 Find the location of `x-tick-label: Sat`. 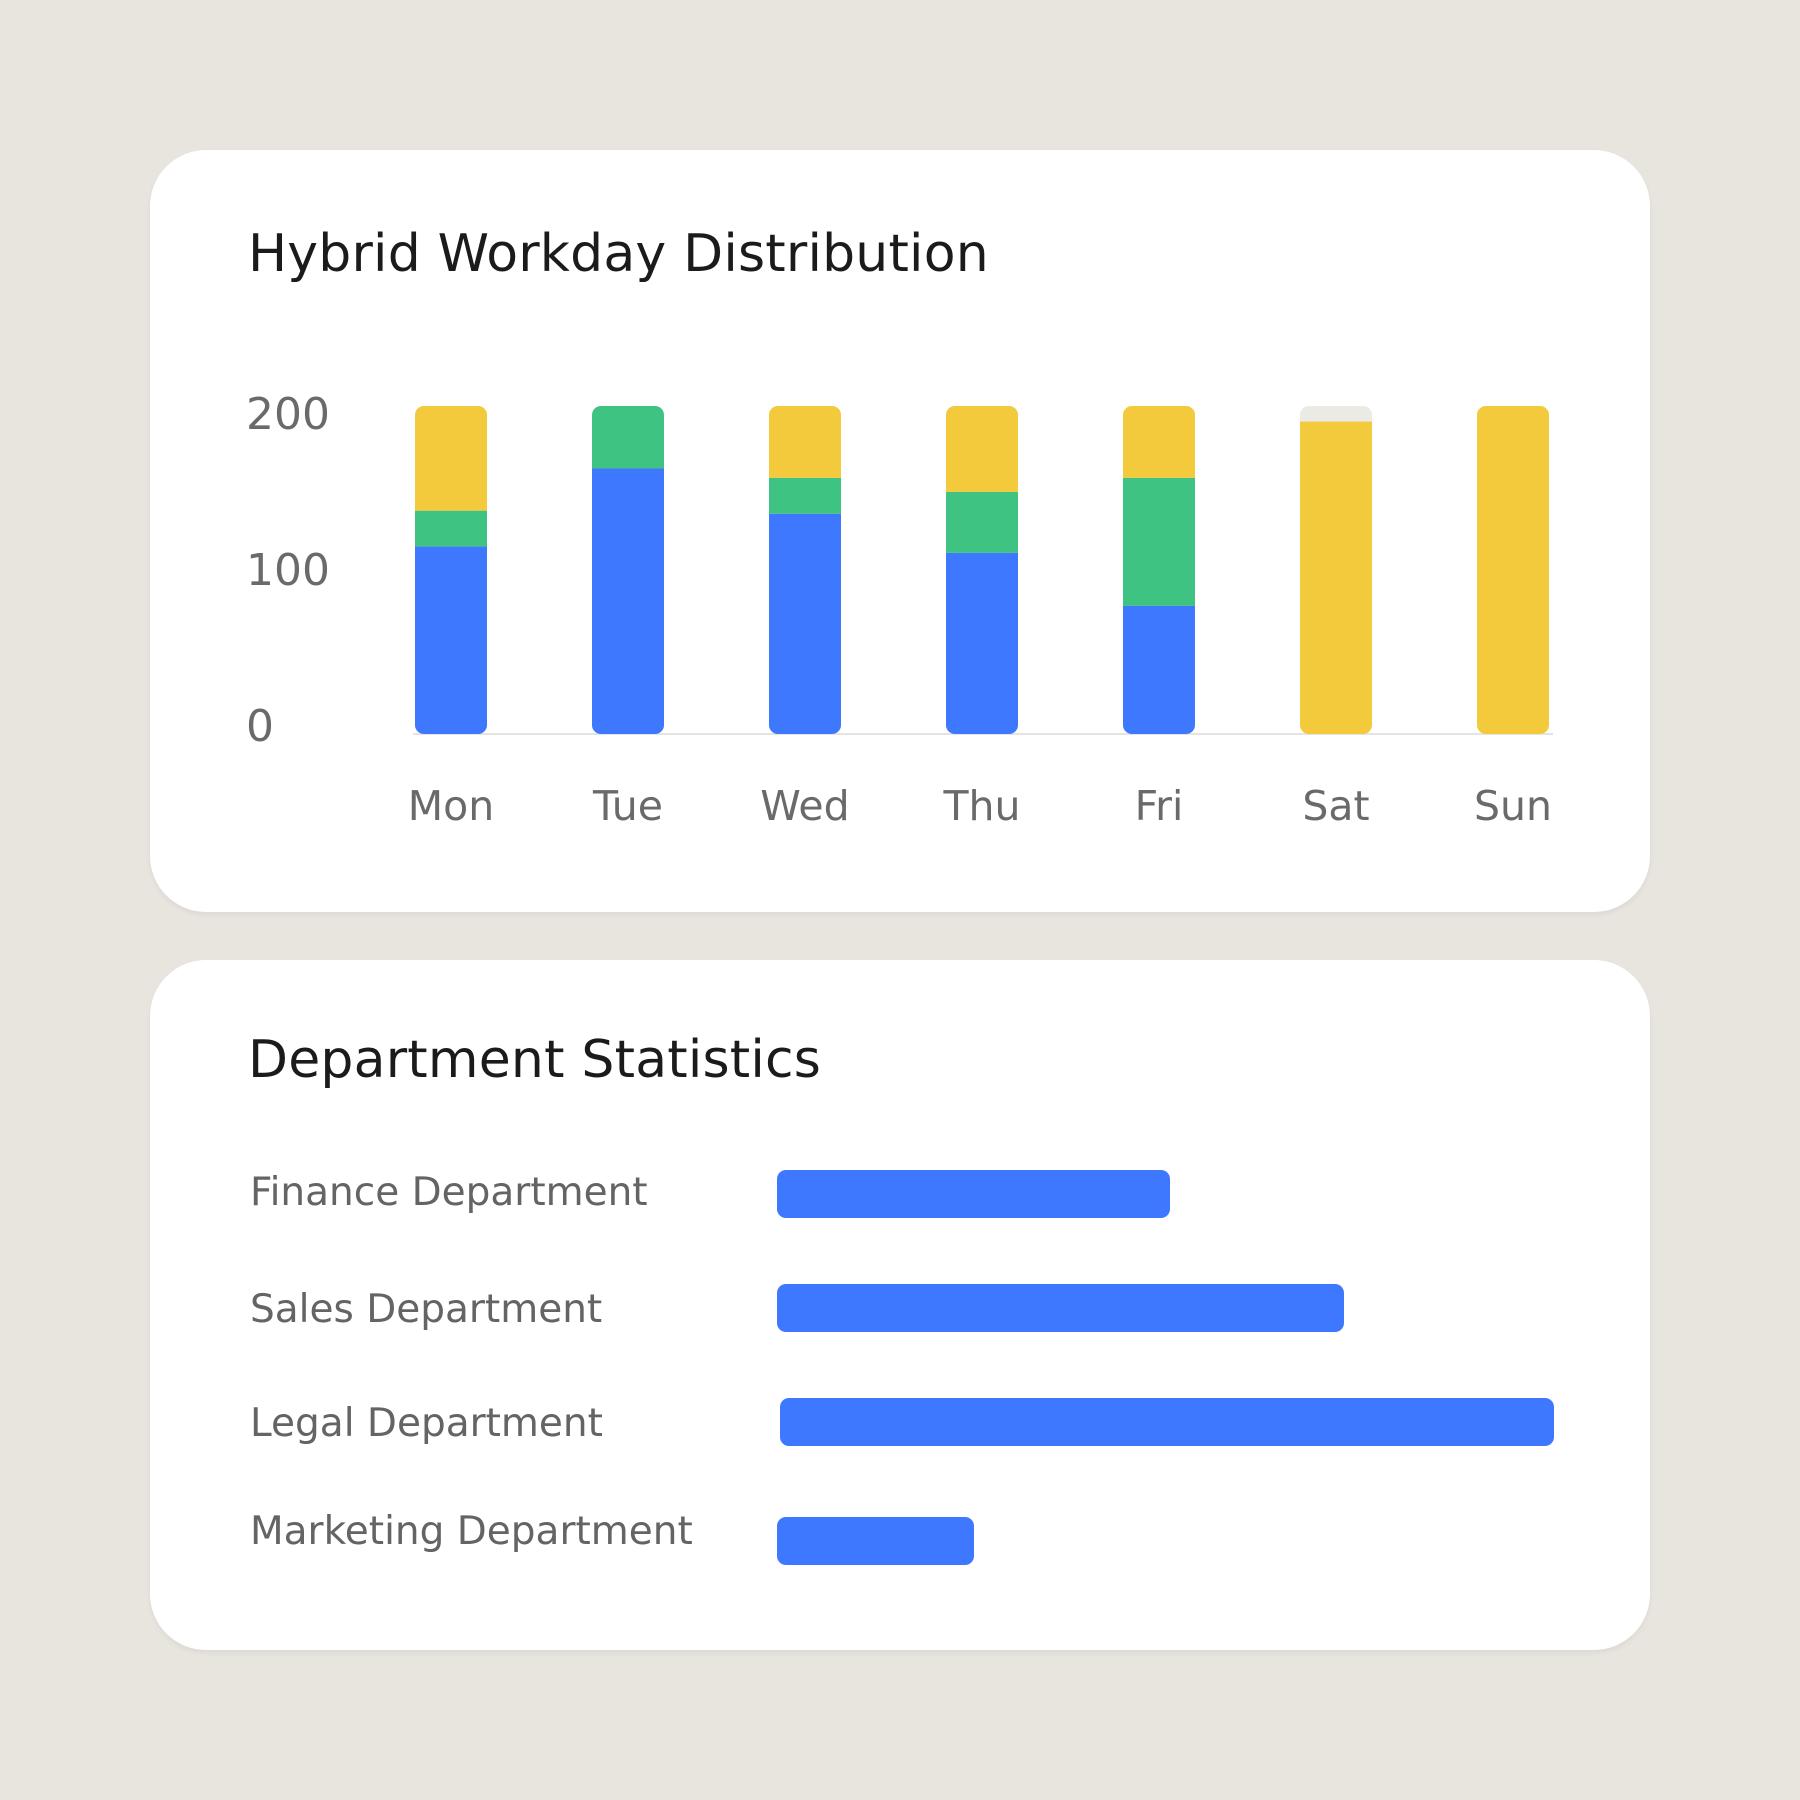

x-tick-label: Sat is located at coordinates (1335, 806).